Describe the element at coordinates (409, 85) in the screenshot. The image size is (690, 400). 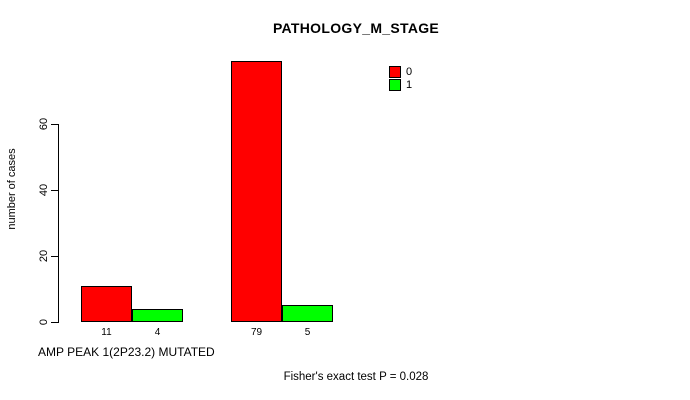
I see `legend-label: 1` at that location.